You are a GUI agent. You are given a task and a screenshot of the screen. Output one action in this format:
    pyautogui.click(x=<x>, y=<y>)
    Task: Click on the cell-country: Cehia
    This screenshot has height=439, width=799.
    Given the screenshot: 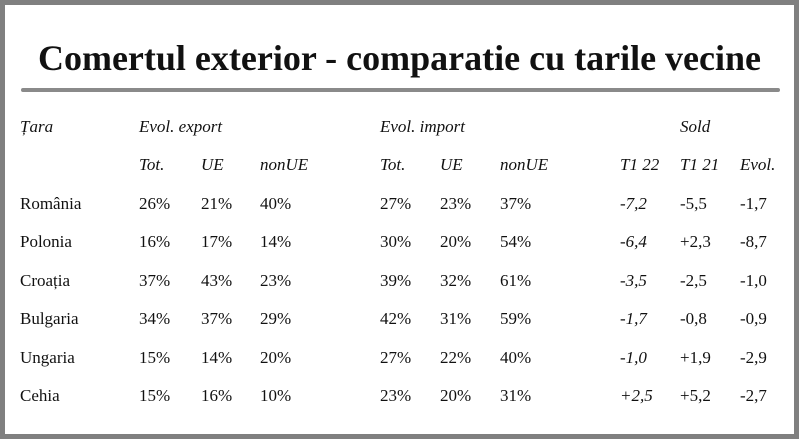 What is the action you would take?
    pyautogui.click(x=40, y=395)
    